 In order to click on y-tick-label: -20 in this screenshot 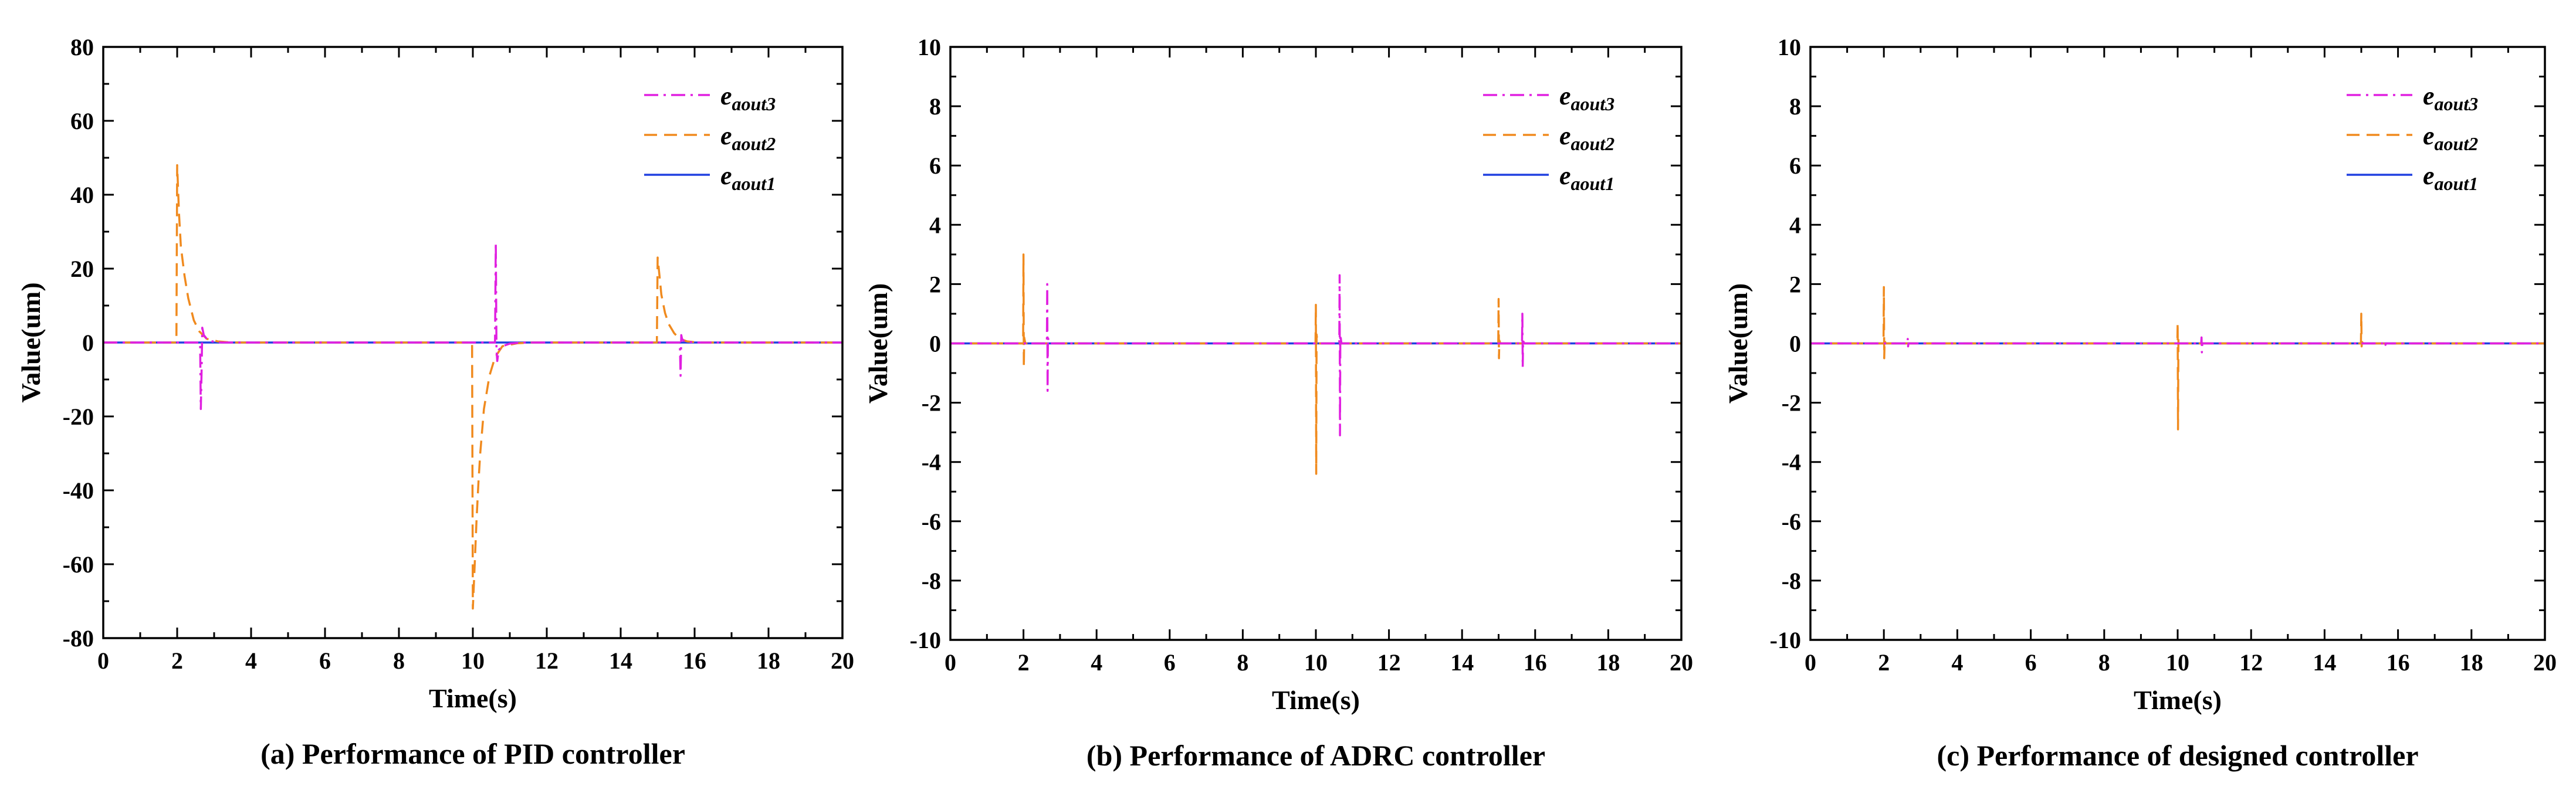, I will do `click(78, 417)`.